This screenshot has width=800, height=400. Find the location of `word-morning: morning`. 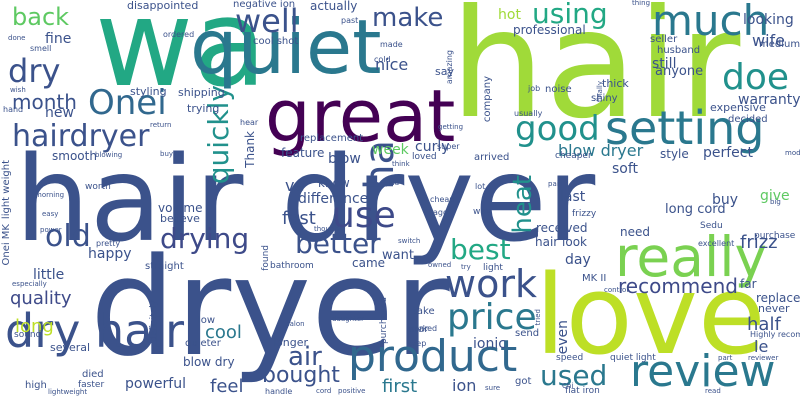

word-morning: morning is located at coordinates (50, 195).